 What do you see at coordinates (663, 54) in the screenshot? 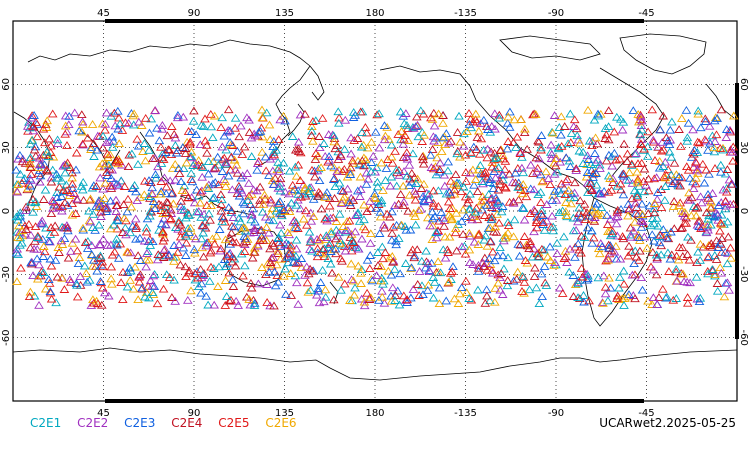
I see `coast-greenland` at bounding box center [663, 54].